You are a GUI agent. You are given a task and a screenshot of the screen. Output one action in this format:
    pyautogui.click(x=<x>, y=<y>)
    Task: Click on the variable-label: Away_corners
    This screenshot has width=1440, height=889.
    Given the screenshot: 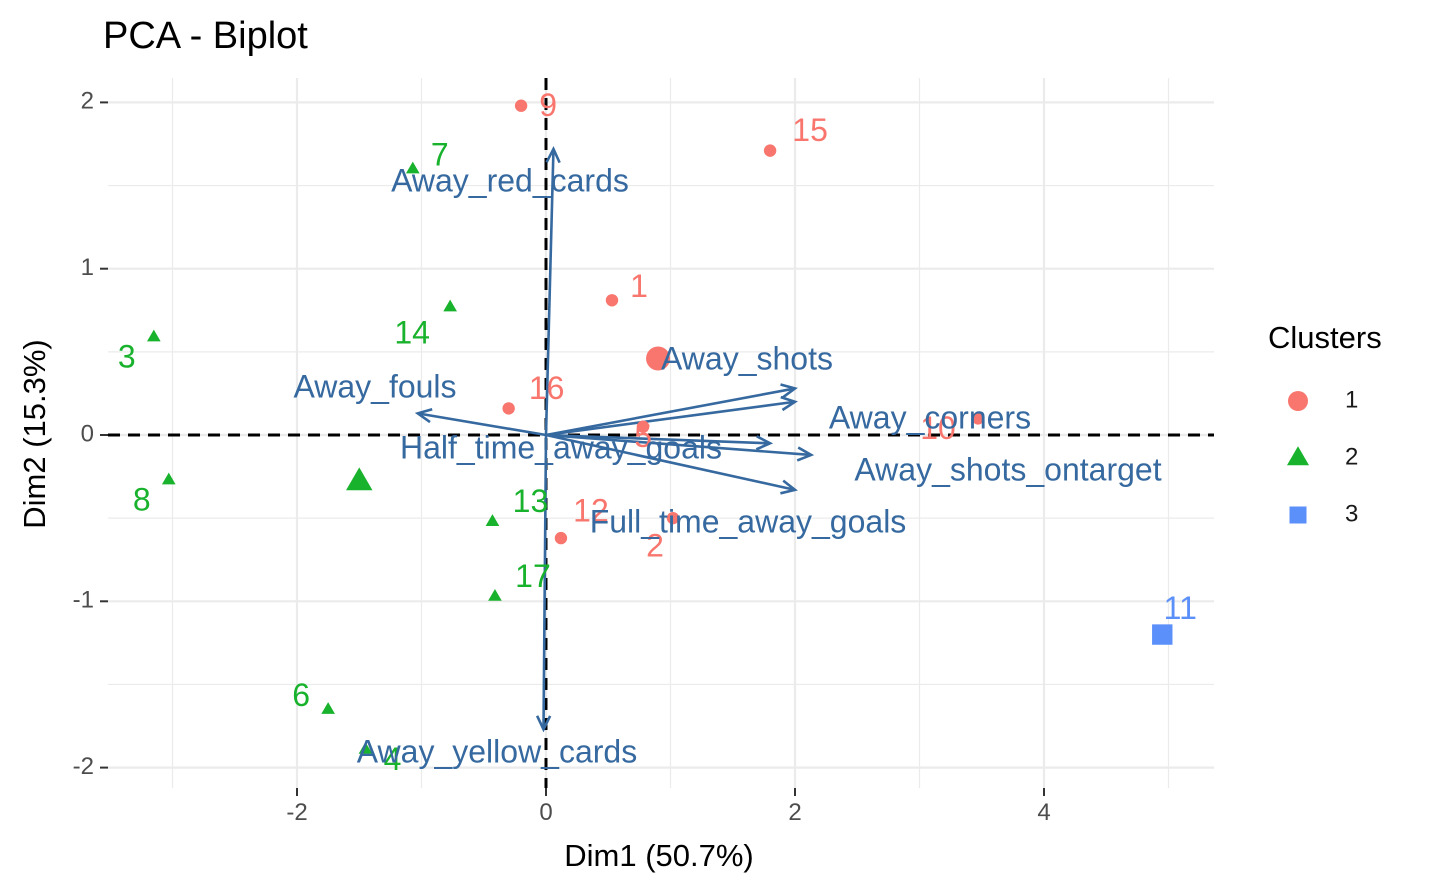 What is the action you would take?
    pyautogui.click(x=930, y=417)
    